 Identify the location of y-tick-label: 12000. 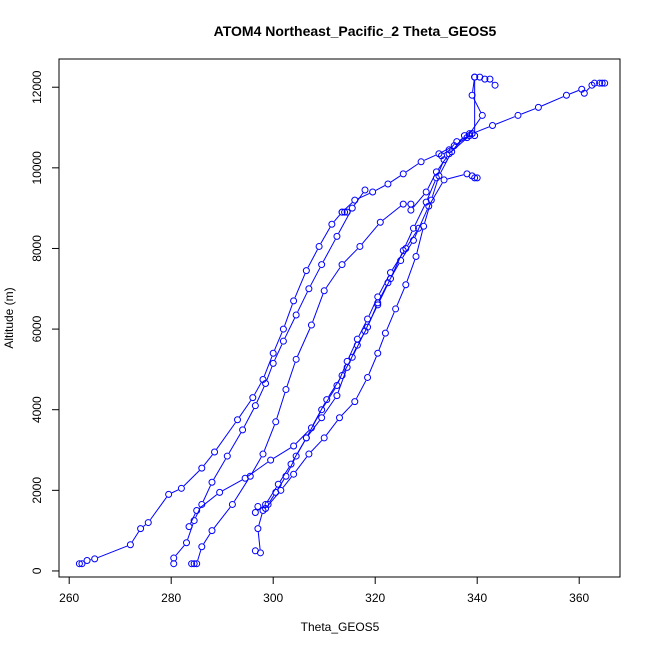
(37, 87).